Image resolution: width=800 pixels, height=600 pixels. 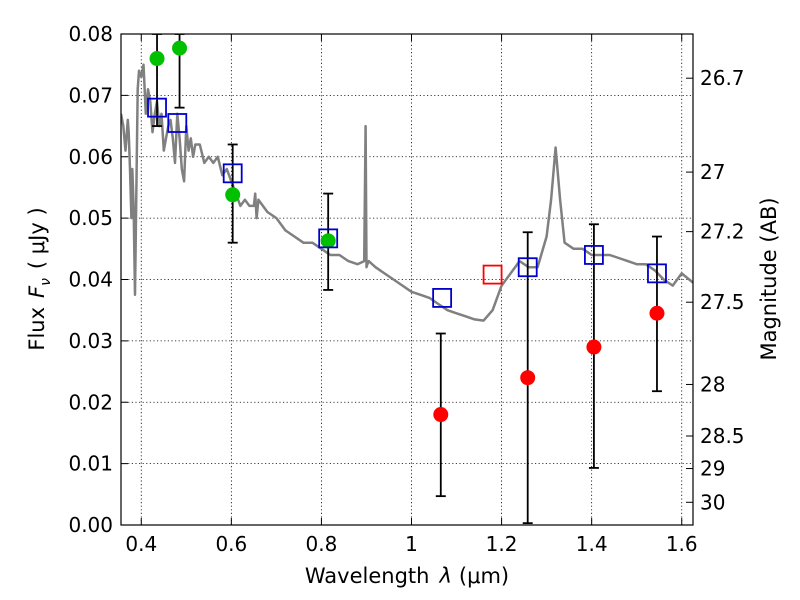 I want to click on y-tick-label: 0.03, so click(x=90, y=341).